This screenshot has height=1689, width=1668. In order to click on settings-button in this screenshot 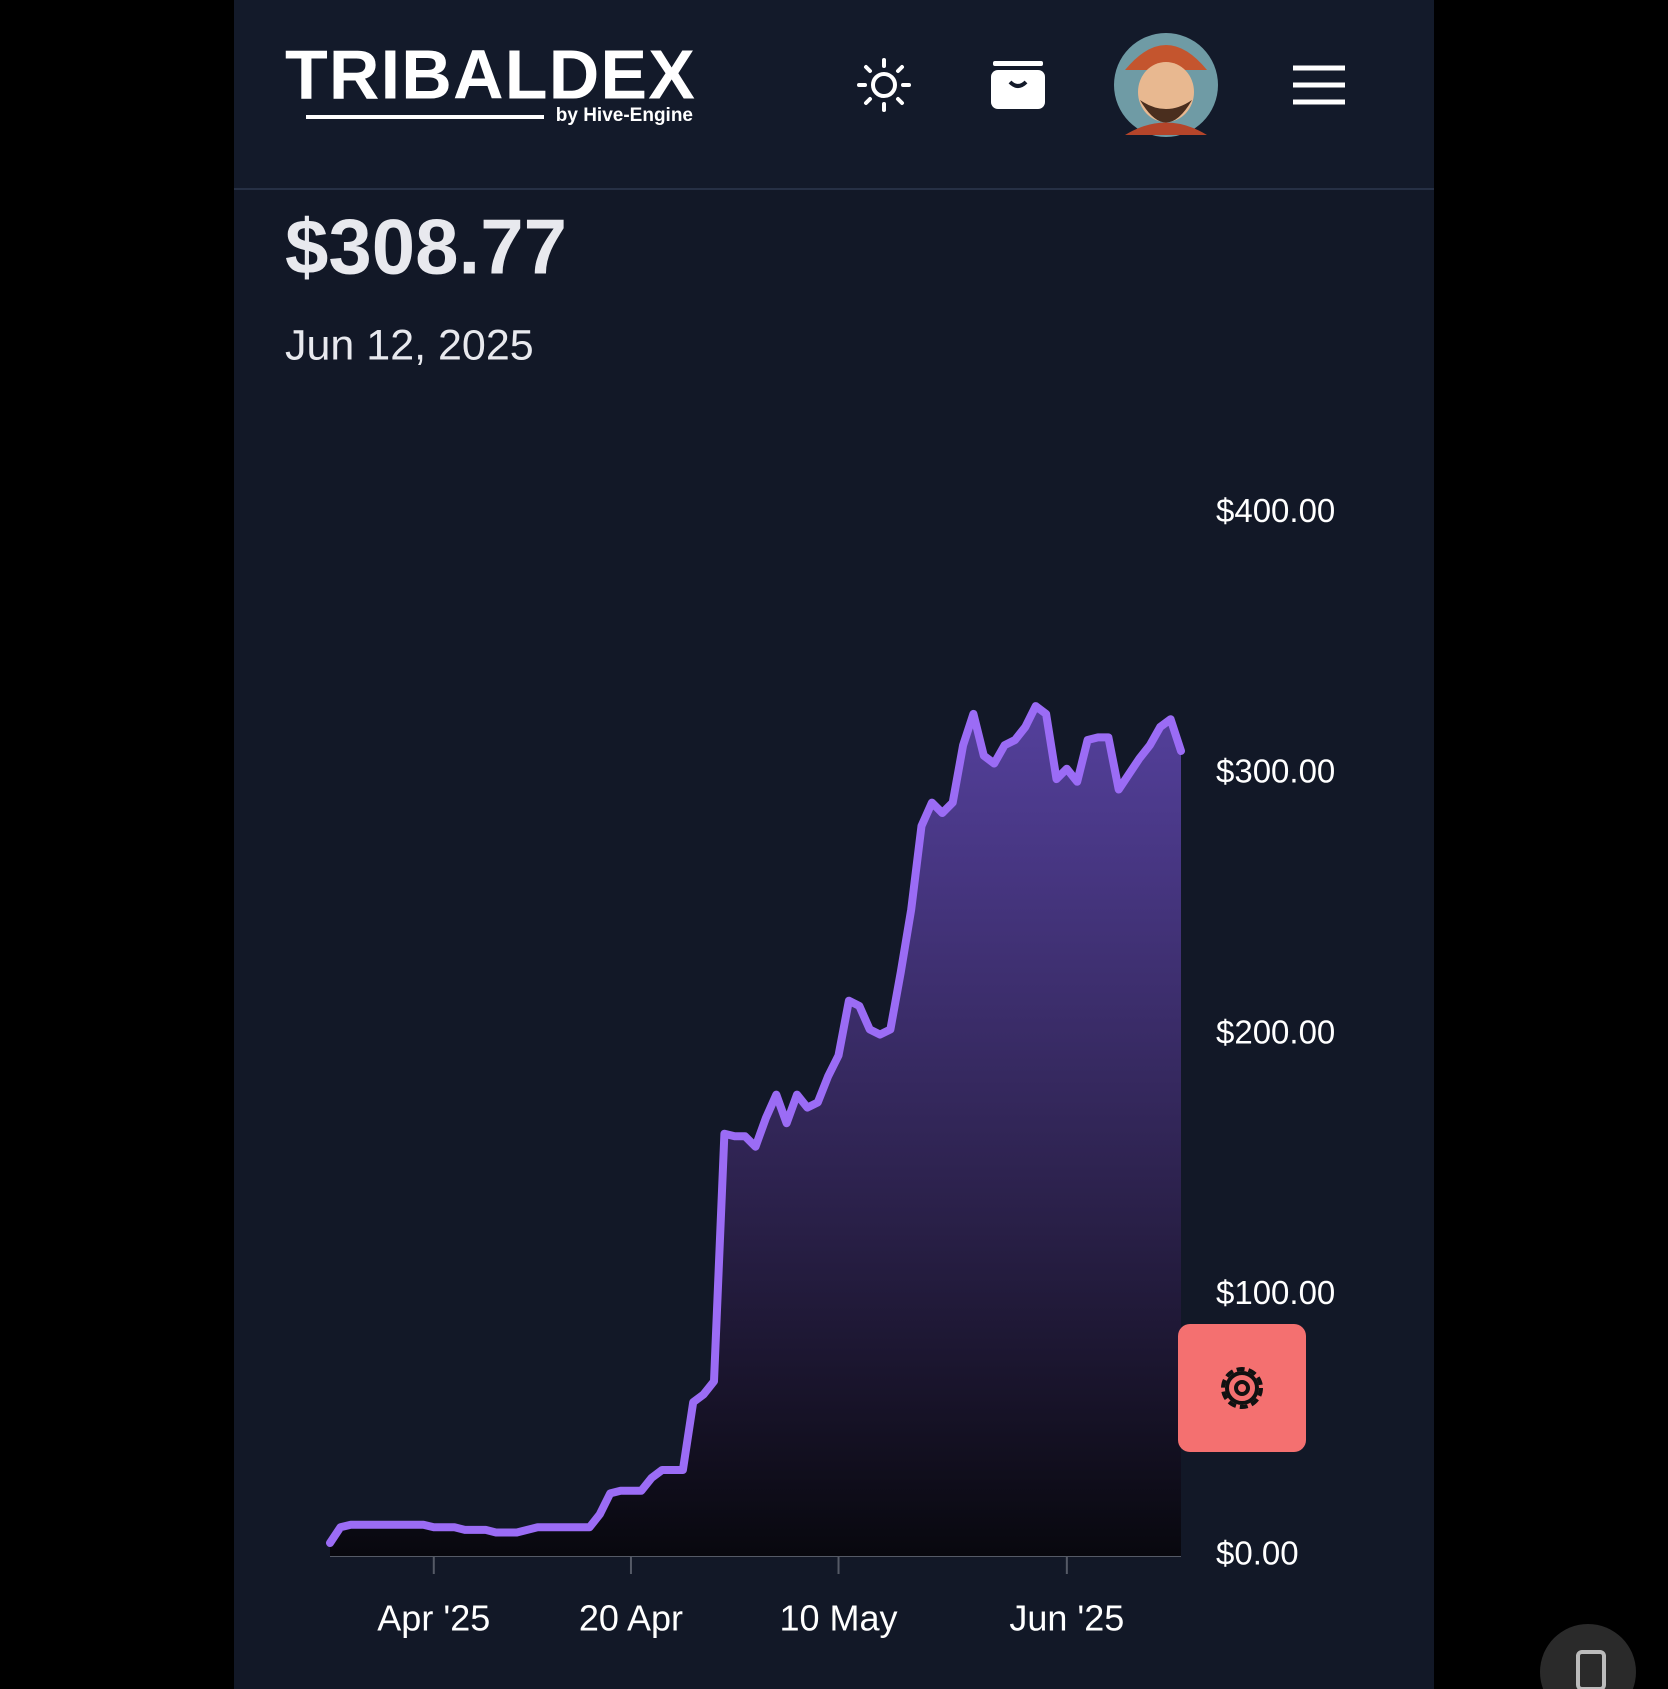, I will do `click(1242, 1388)`.